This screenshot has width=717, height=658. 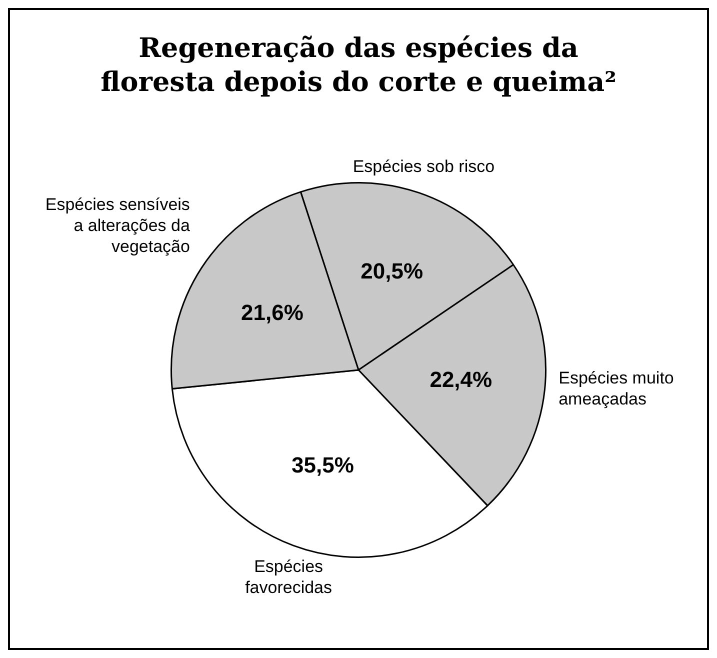 I want to click on slice-label: Espécies muito ameaçadas, so click(x=616, y=388).